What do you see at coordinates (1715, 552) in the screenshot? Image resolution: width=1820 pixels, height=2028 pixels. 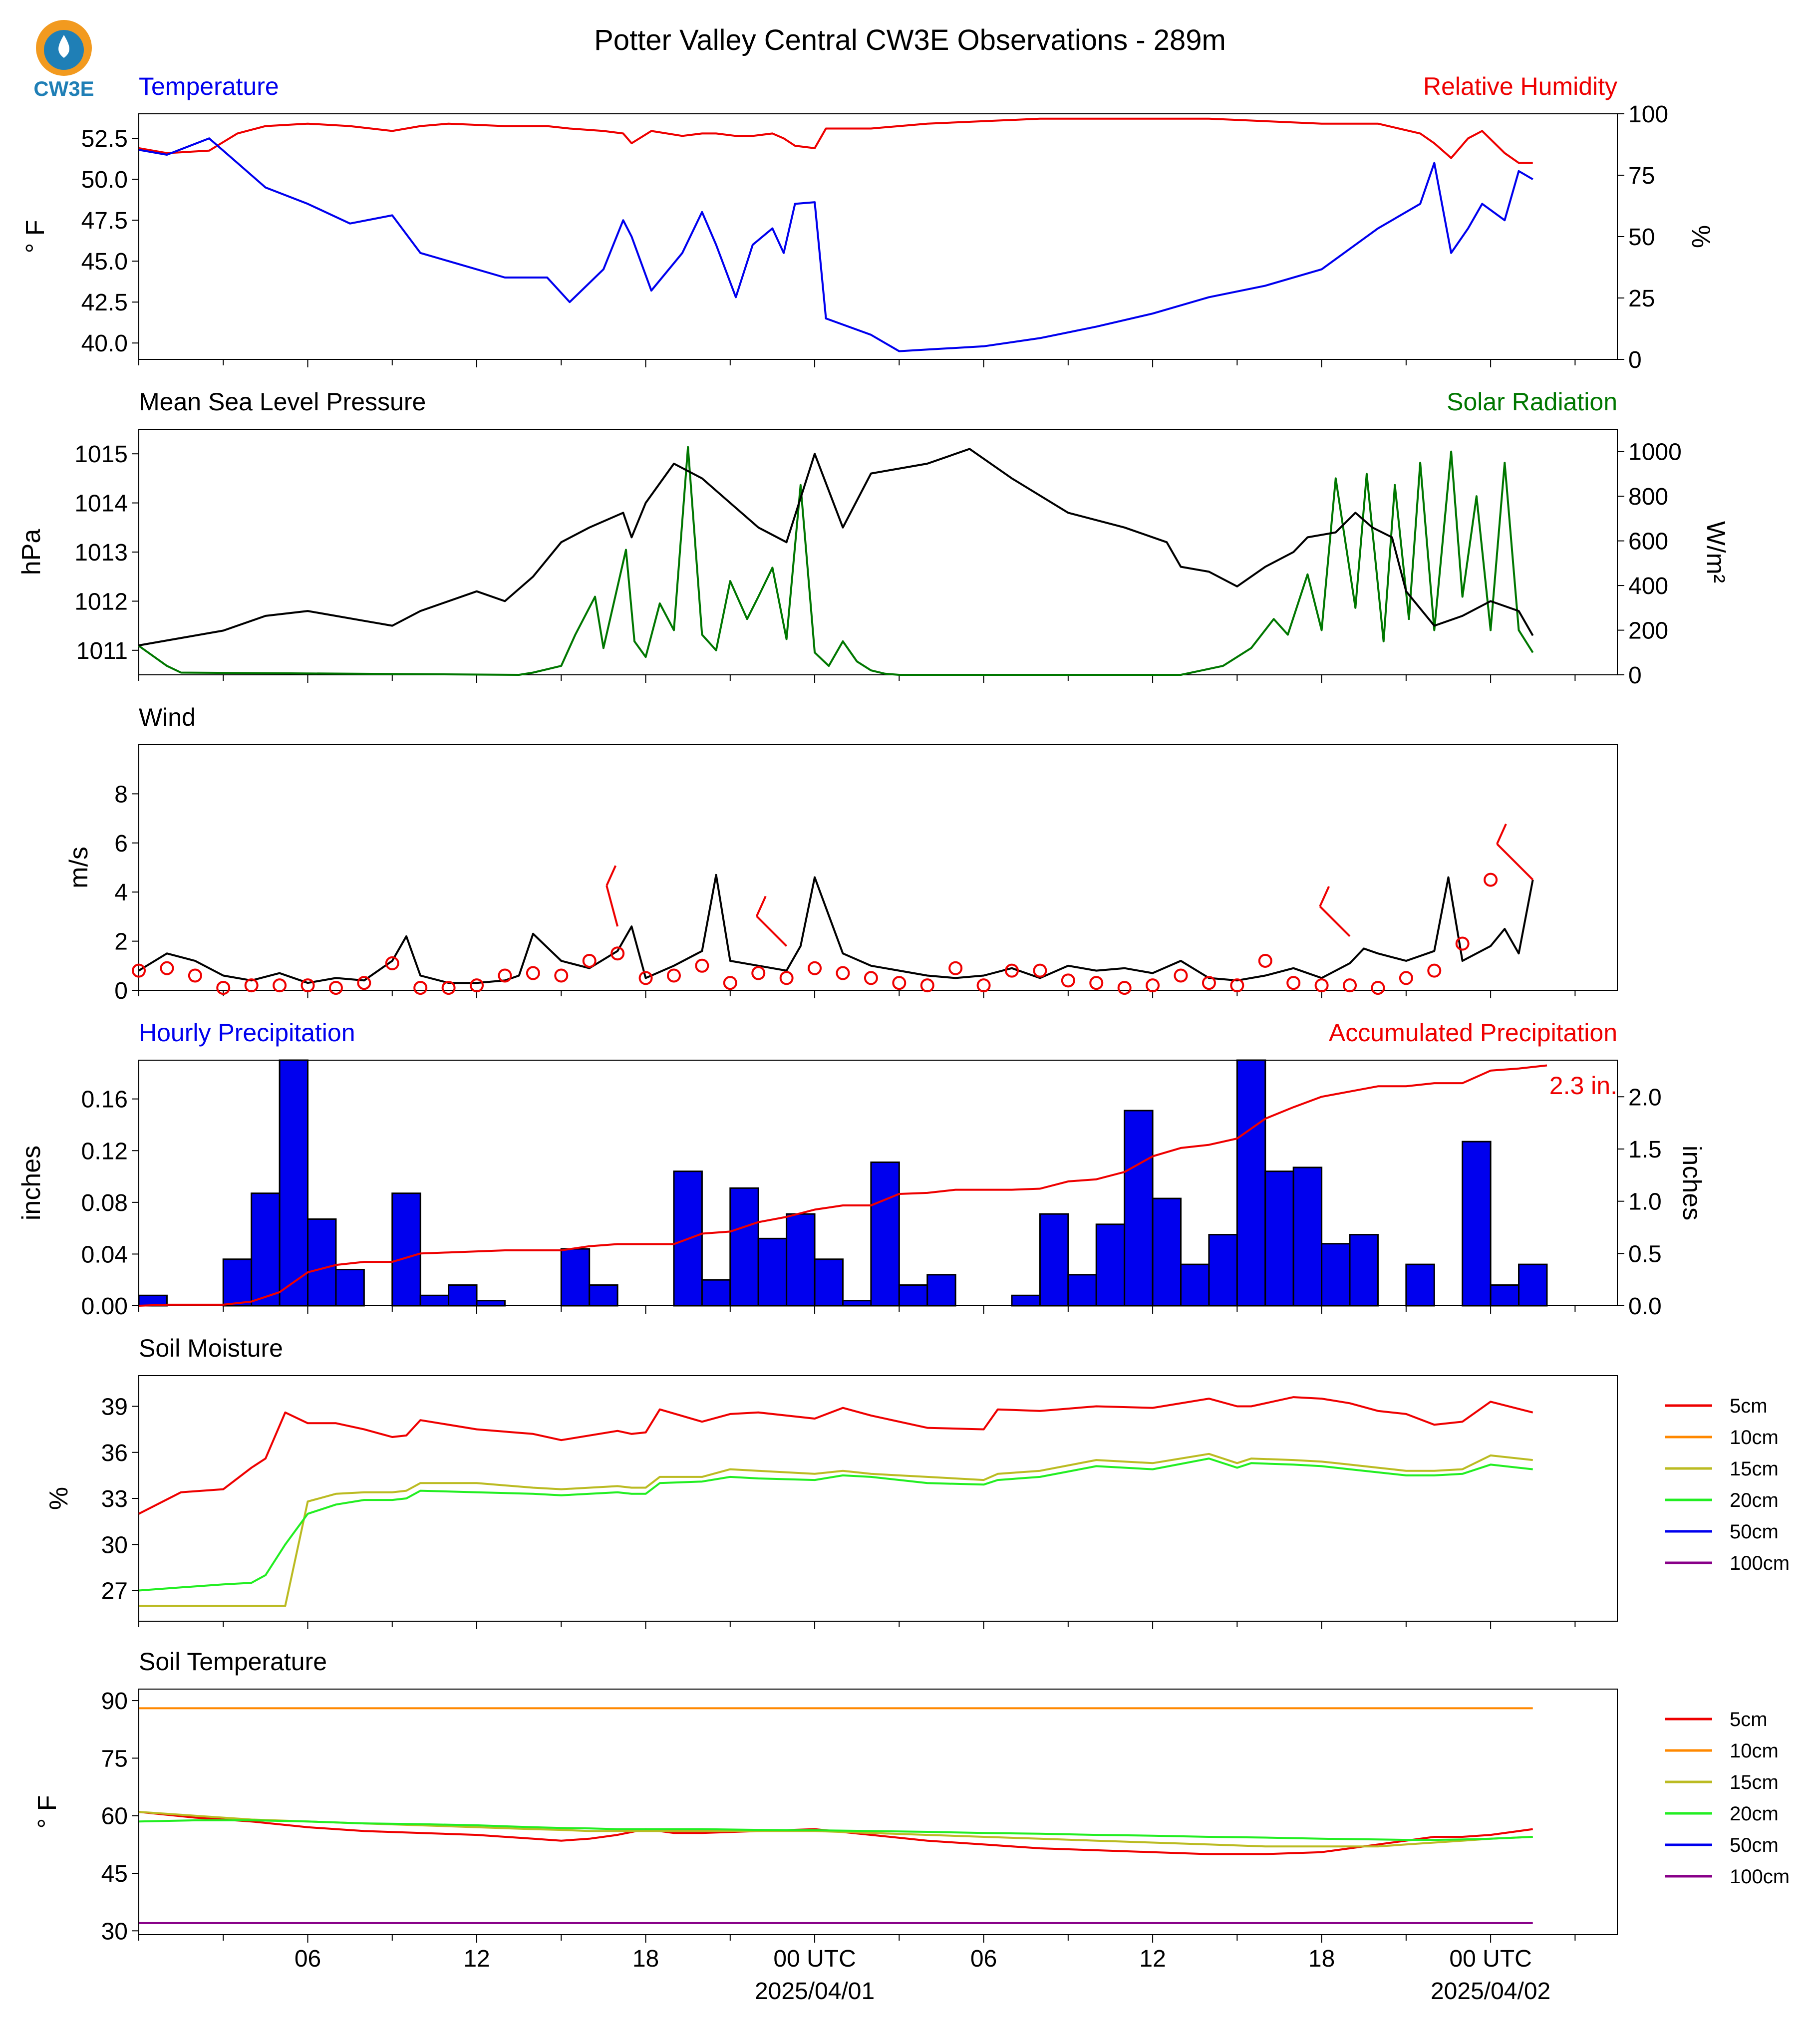 I see `y2-axis-label: W/m²` at bounding box center [1715, 552].